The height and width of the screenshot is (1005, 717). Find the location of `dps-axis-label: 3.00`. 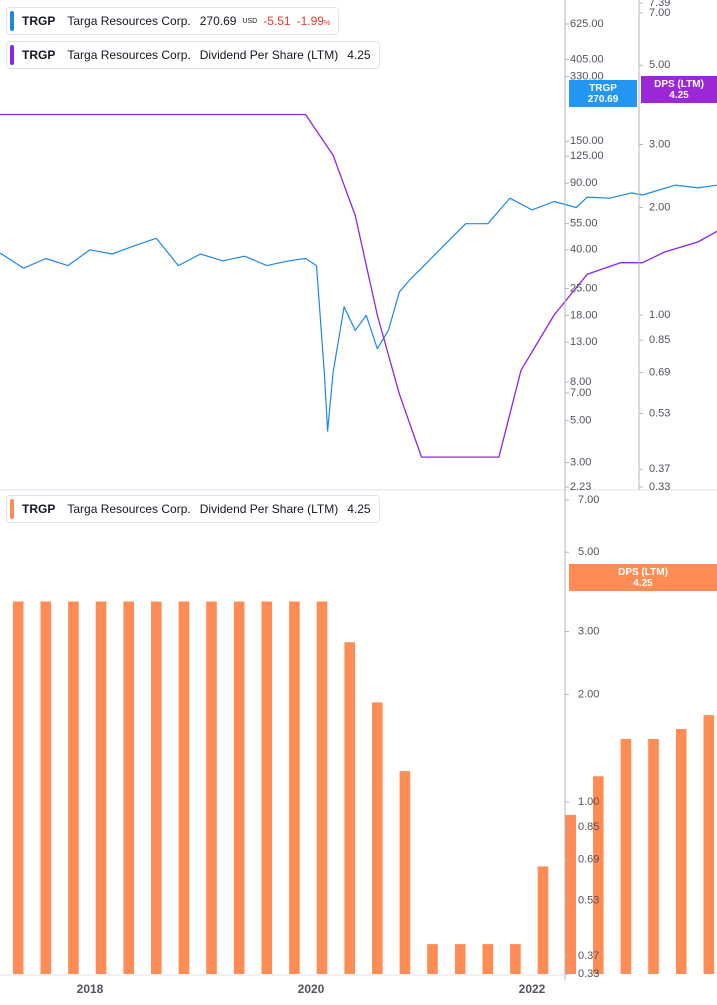

dps-axis-label: 3.00 is located at coordinates (659, 144).